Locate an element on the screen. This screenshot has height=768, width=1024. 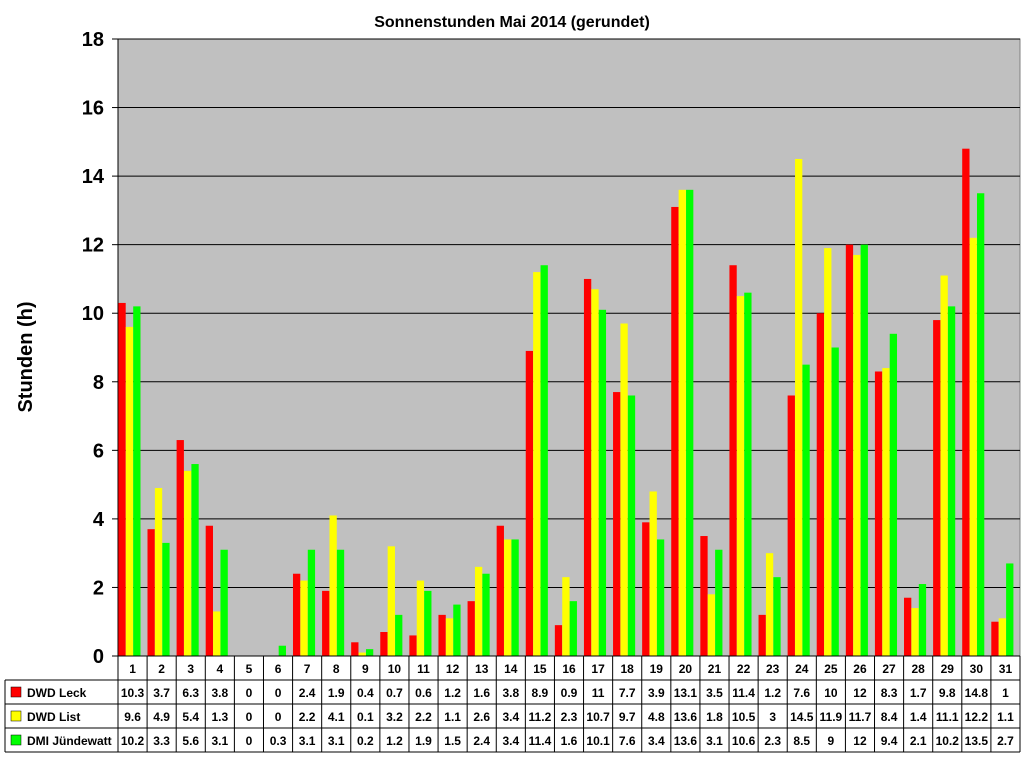
y-tick-label: 10 is located at coordinates (93, 314).